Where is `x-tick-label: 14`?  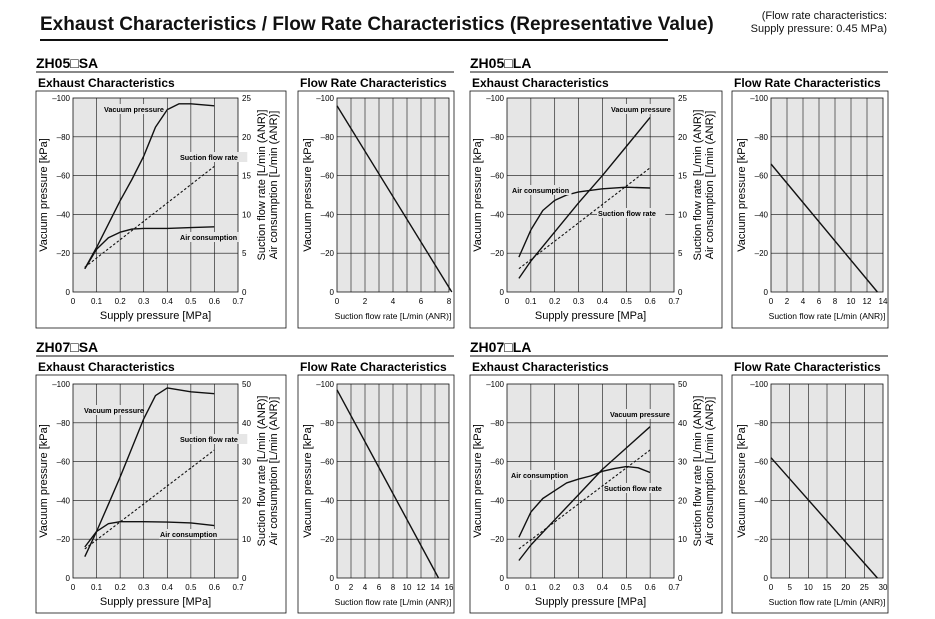 x-tick-label: 14 is located at coordinates (435, 587).